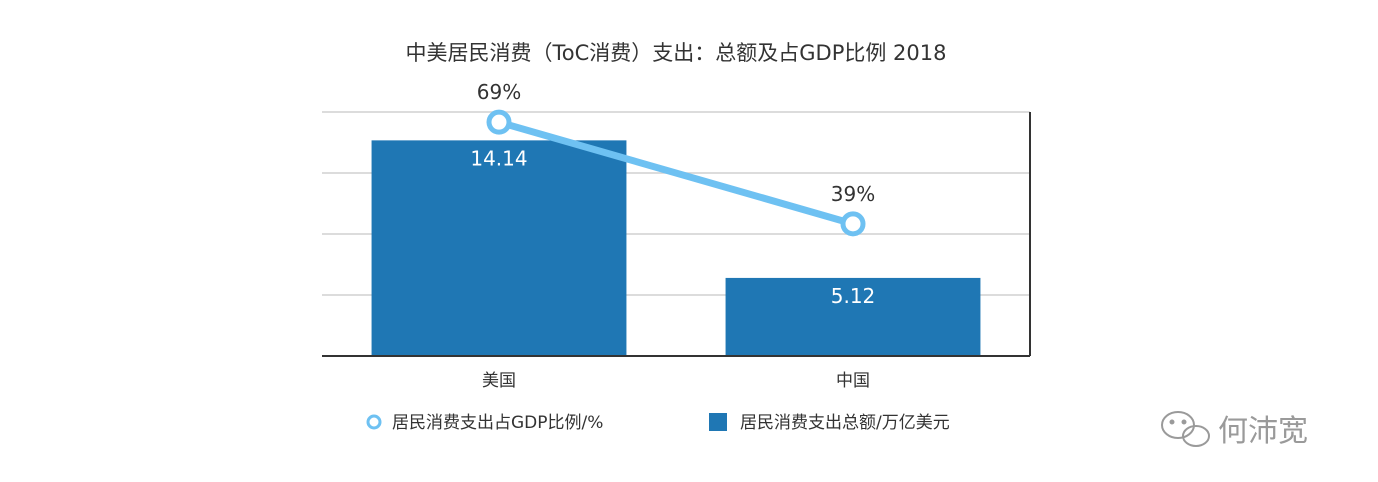 The image size is (1378, 482). Describe the element at coordinates (499, 92) in the screenshot. I see `line-value-label: 69%` at that location.